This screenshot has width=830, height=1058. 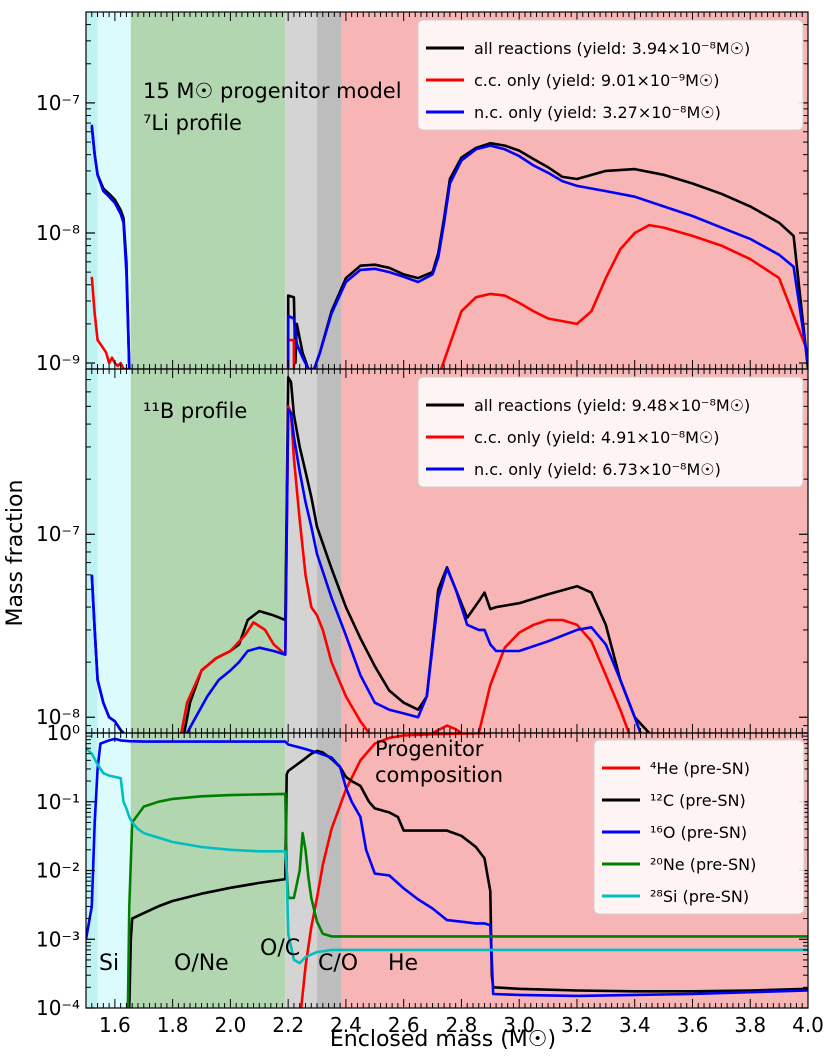 What do you see at coordinates (280, 948) in the screenshot?
I see `zone-label-oc: O/C` at bounding box center [280, 948].